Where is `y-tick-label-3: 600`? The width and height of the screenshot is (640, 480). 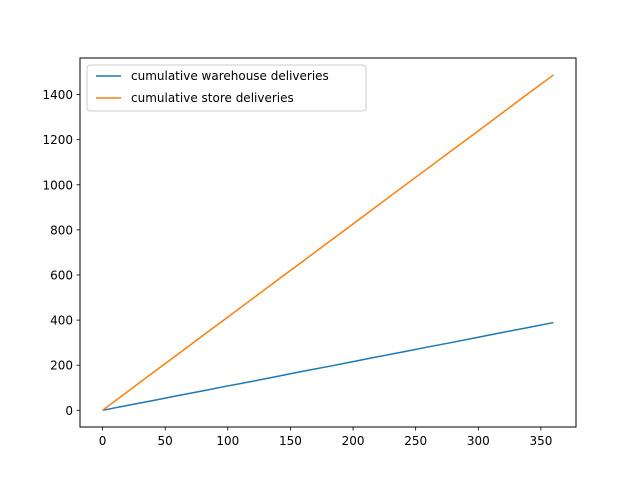 y-tick-label-3: 600 is located at coordinates (61, 275).